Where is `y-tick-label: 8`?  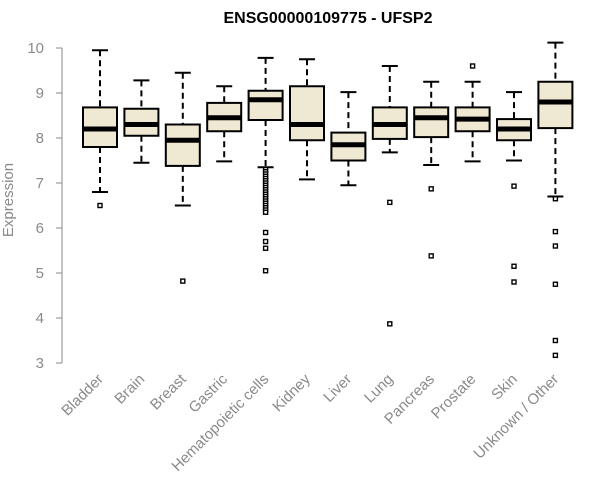 y-tick-label: 8 is located at coordinates (40, 138).